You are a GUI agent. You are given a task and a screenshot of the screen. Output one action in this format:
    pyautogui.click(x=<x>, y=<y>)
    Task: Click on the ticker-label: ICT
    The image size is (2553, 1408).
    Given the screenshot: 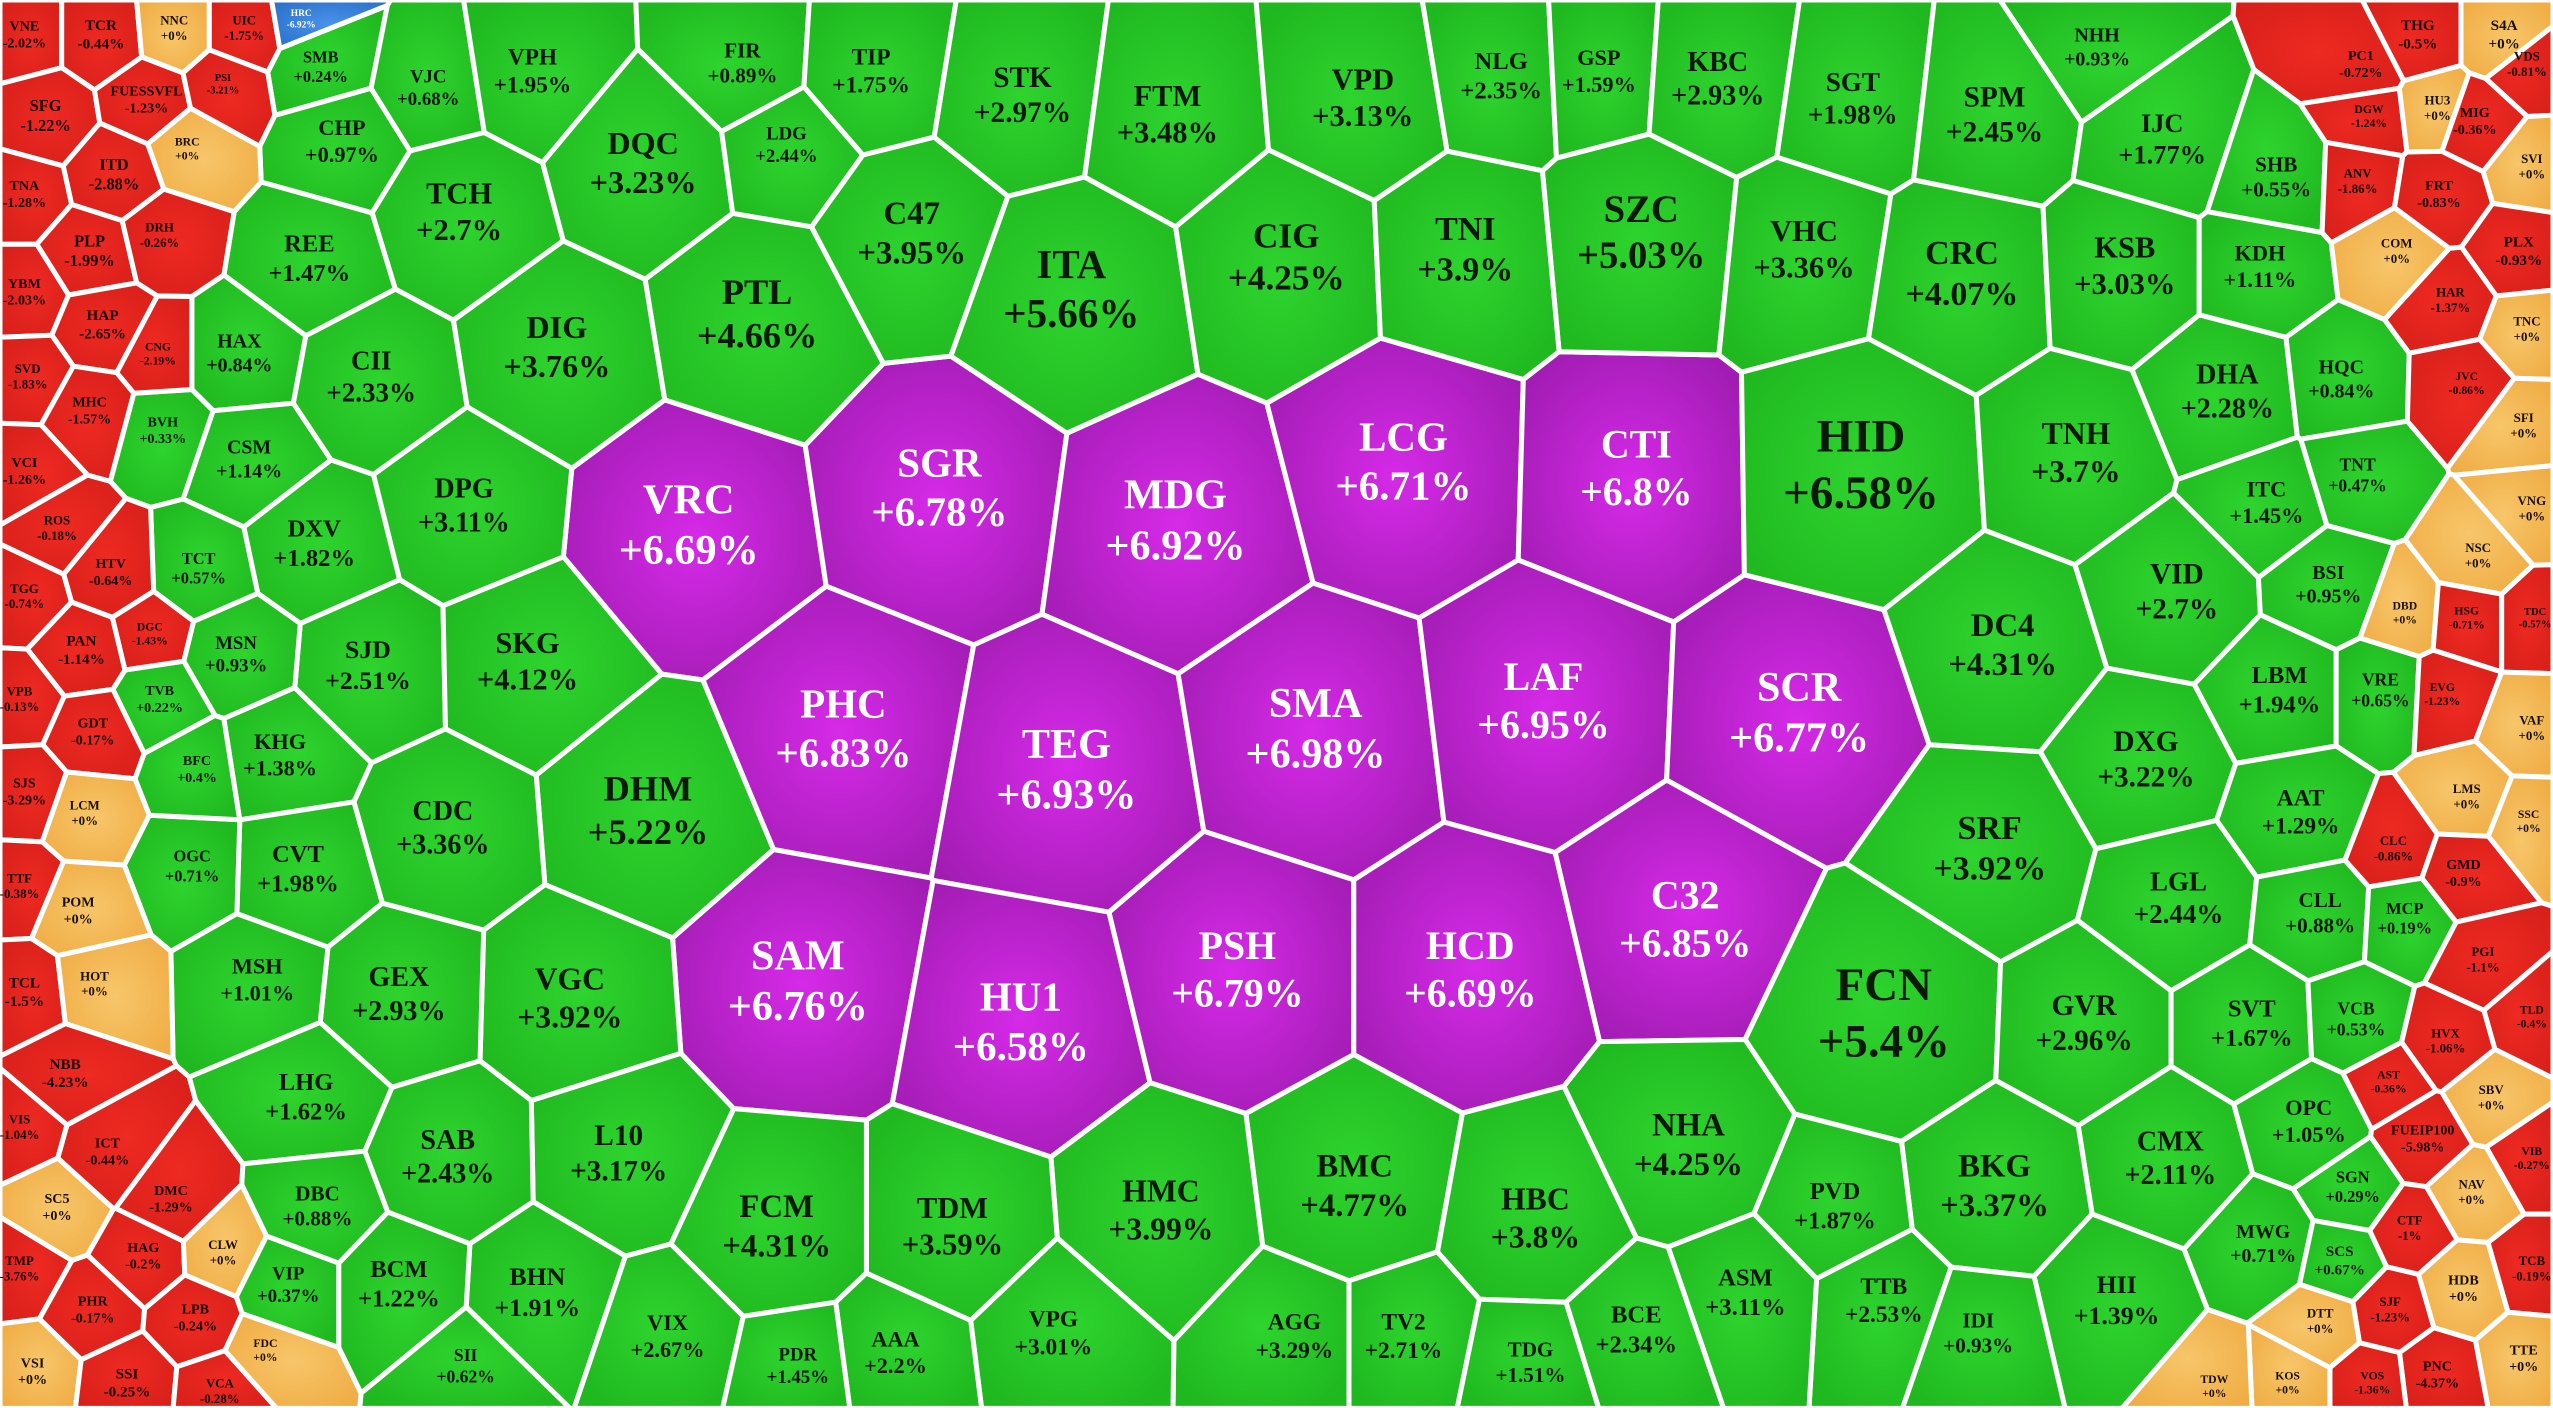 What is the action you would take?
    pyautogui.click(x=108, y=1144)
    